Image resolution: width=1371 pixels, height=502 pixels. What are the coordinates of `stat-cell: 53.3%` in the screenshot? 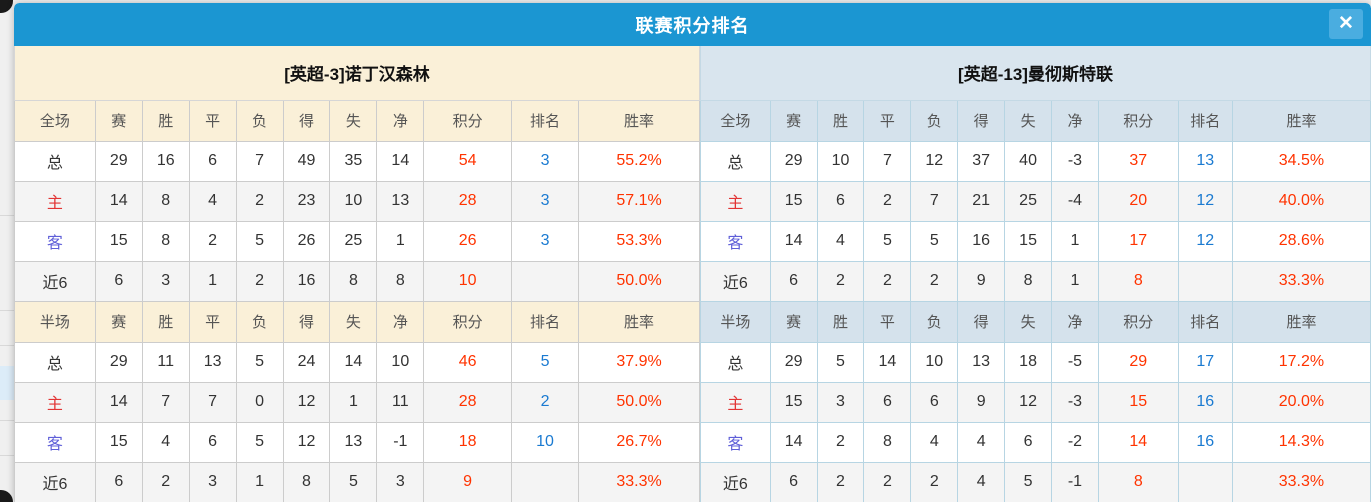 It's located at (639, 241).